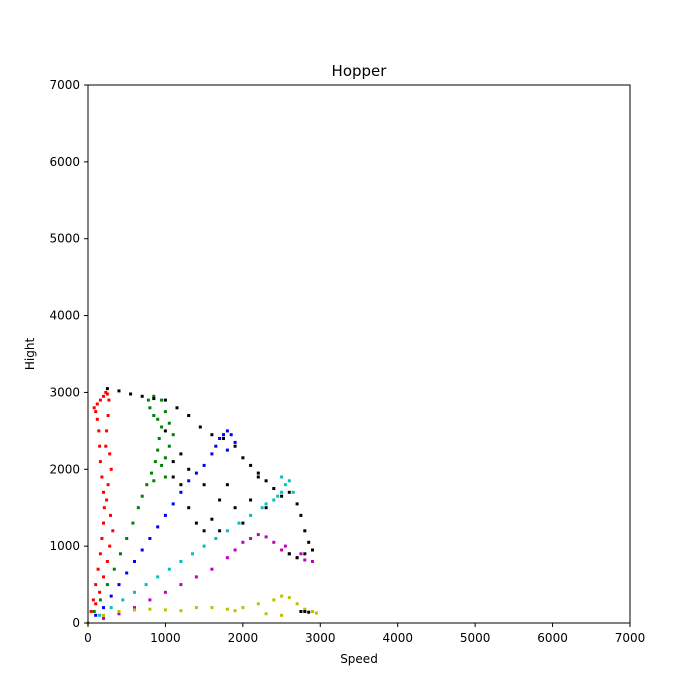 The width and height of the screenshot is (700, 700). Describe the element at coordinates (165, 638) in the screenshot. I see `x-tick-label-1: 1000` at that location.